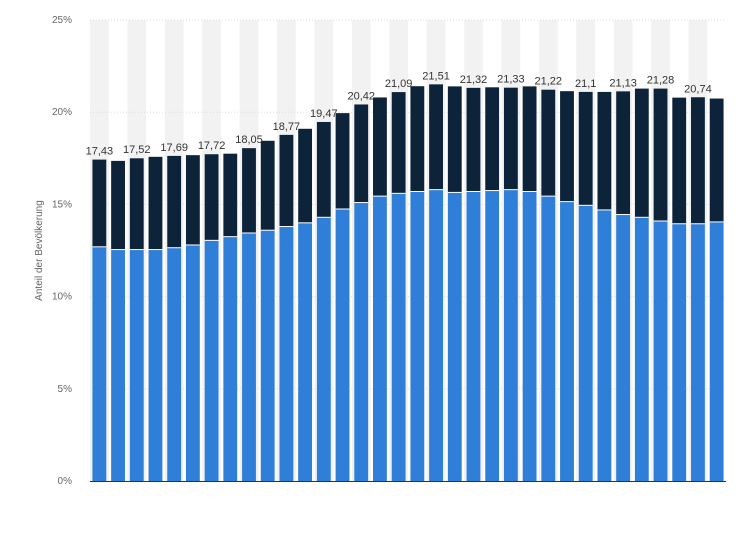  Describe the element at coordinates (174, 148) in the screenshot. I see `data-label: 17,69` at that location.